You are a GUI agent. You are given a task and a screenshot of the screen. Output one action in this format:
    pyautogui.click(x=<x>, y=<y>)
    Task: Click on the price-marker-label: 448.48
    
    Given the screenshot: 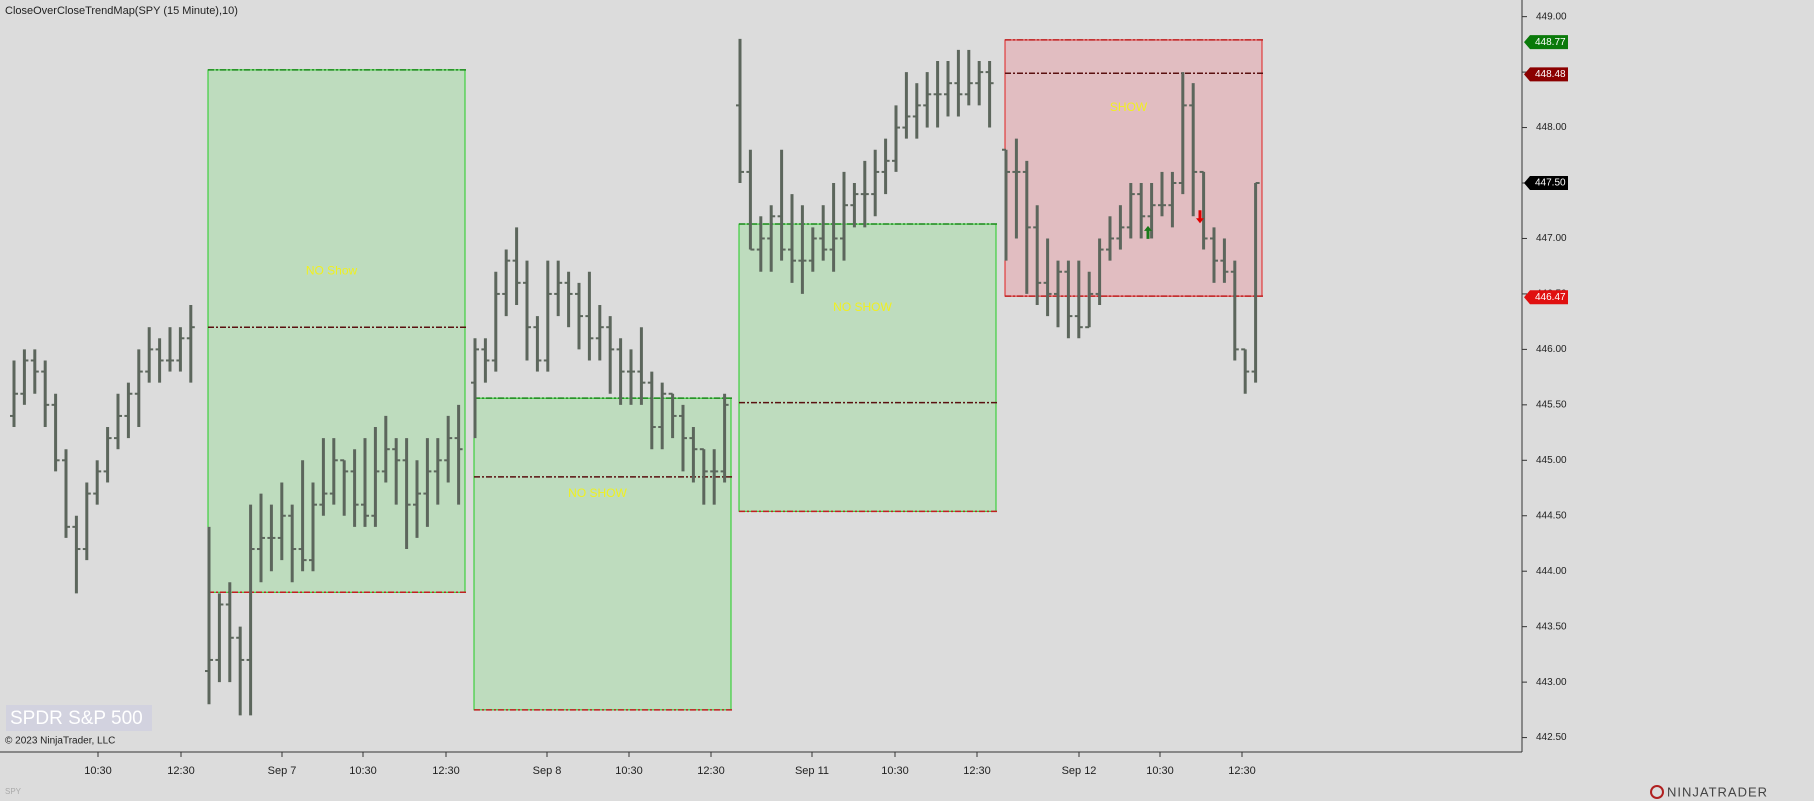 What is the action you would take?
    pyautogui.click(x=1550, y=74)
    